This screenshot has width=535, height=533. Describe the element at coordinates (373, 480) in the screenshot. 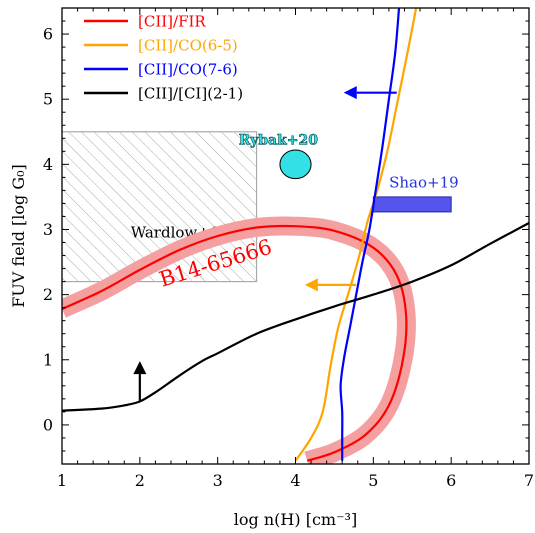

I see `x-tick-label: 5` at that location.